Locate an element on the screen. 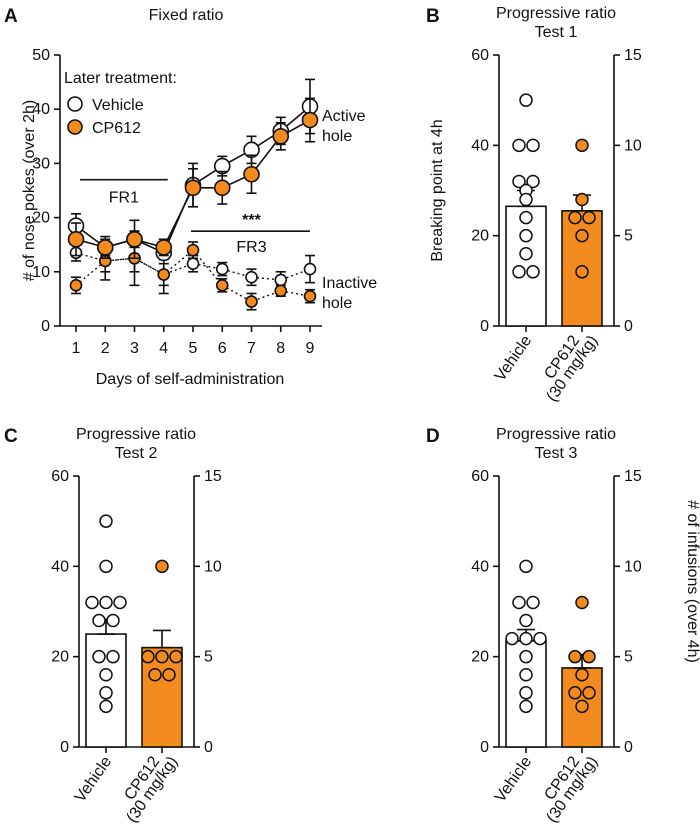  legend-title: Later treatment: is located at coordinates (120, 78).